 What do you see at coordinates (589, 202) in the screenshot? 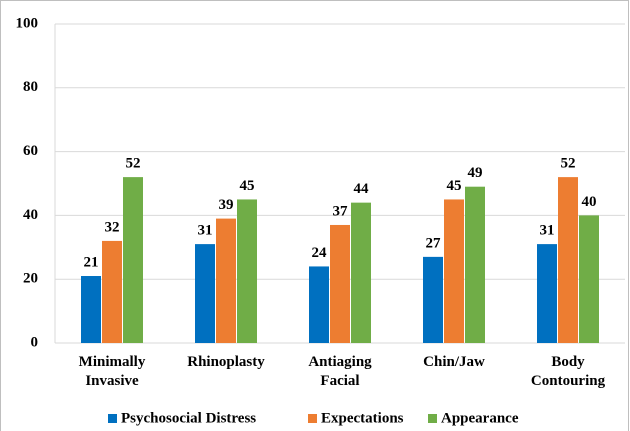
I see `data-label: 40` at bounding box center [589, 202].